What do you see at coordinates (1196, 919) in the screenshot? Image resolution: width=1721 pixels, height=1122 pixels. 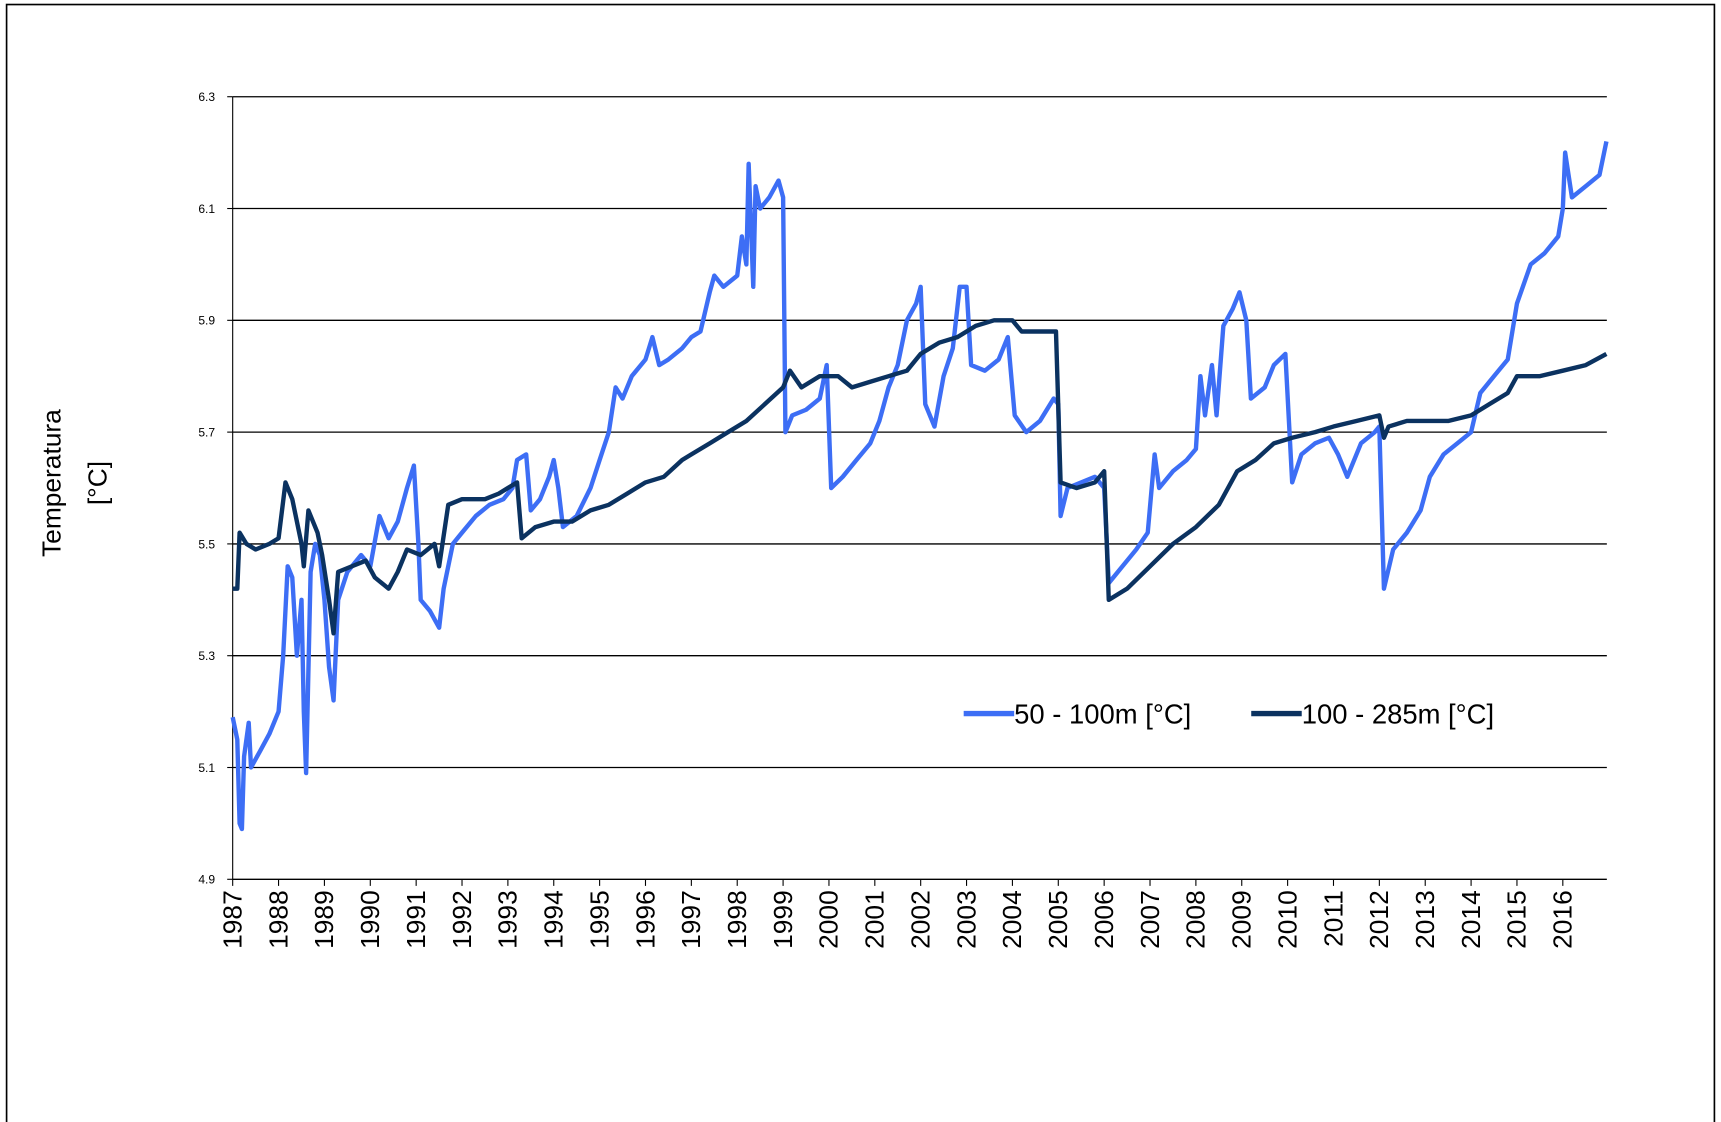 I see `x-tick-label: 2008` at bounding box center [1196, 919].